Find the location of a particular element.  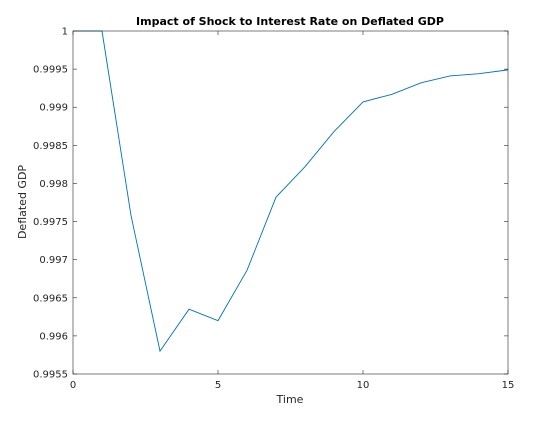

x-tick-label: 10 is located at coordinates (363, 385).